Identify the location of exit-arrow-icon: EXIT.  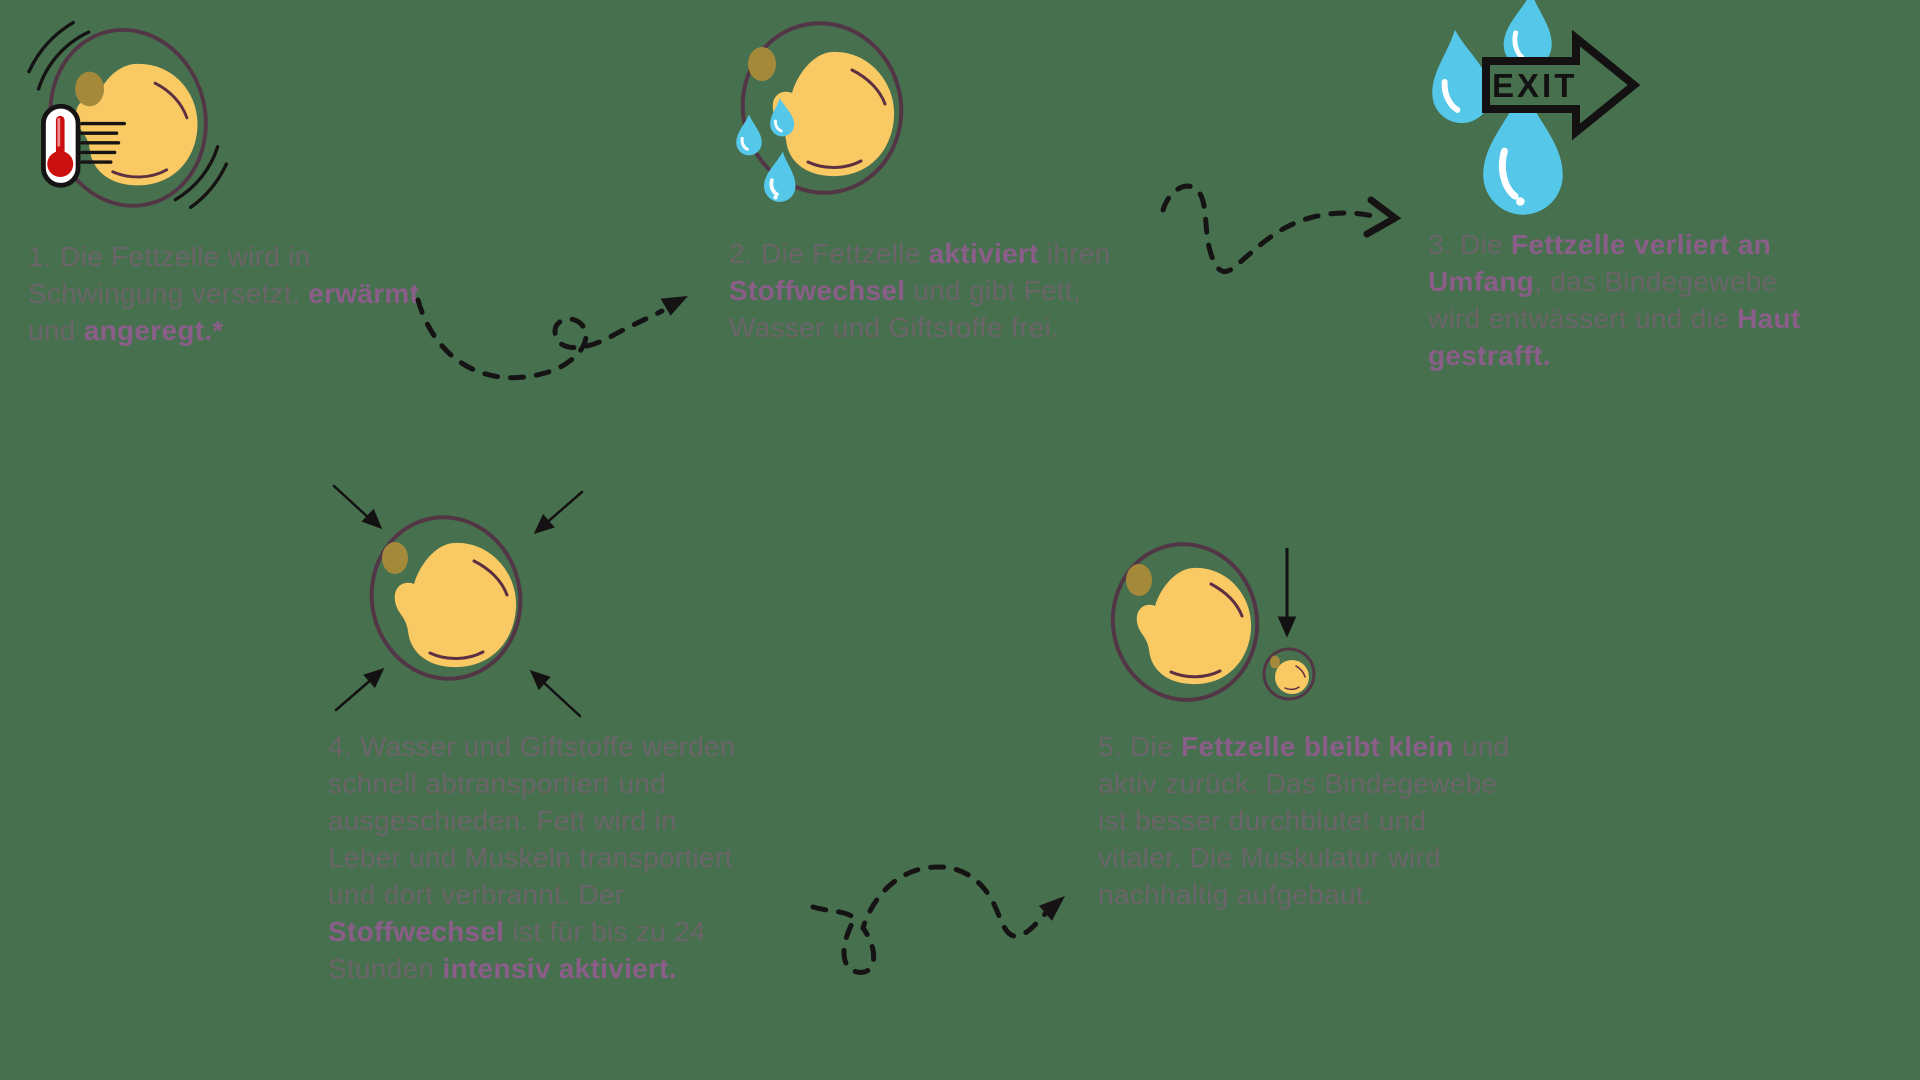
(1561, 85).